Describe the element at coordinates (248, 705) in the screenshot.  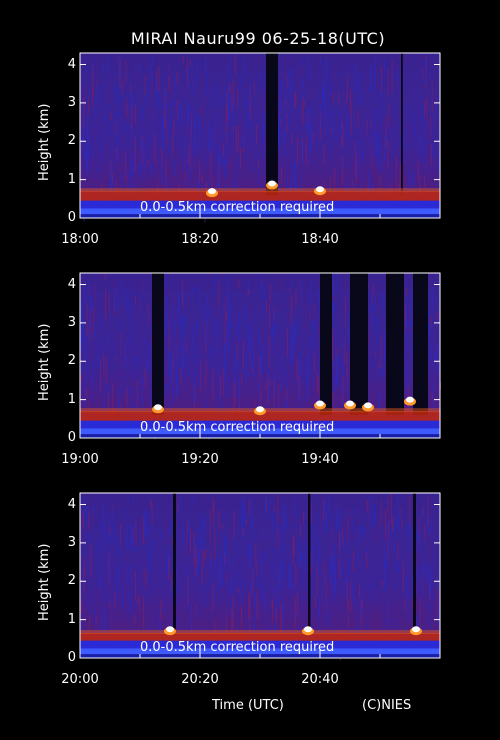
I see `x-axis-label: Time (UTC)` at that location.